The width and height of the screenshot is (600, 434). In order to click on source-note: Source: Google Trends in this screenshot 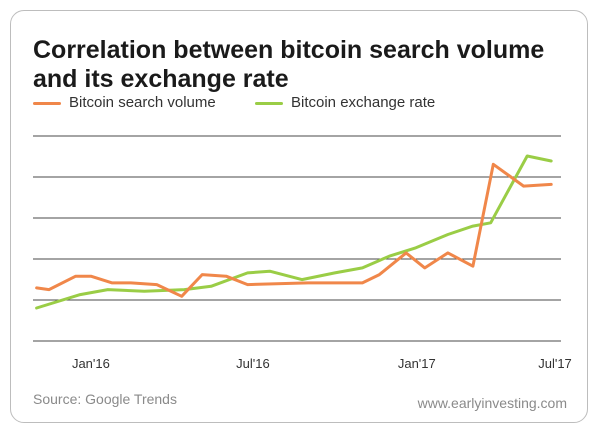, I will do `click(105, 399)`.